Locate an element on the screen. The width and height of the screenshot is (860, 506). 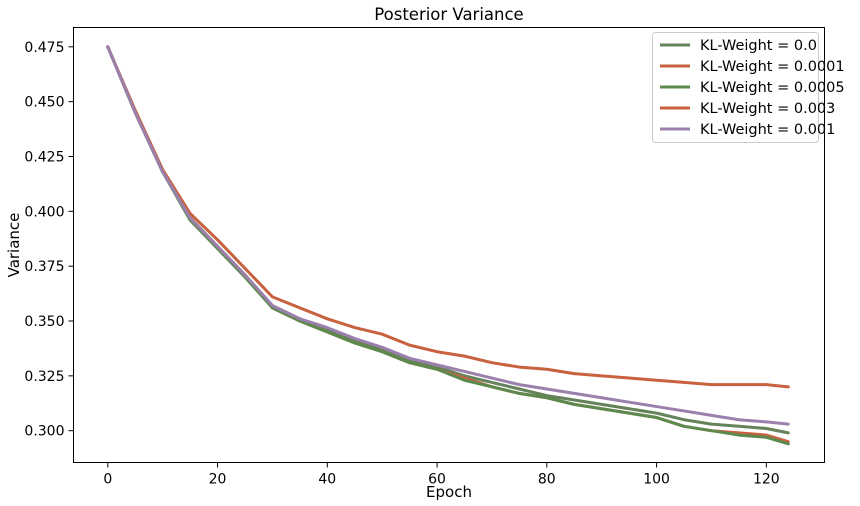
legend-label-5: KL-Weight = 0.001 is located at coordinates (767, 130).